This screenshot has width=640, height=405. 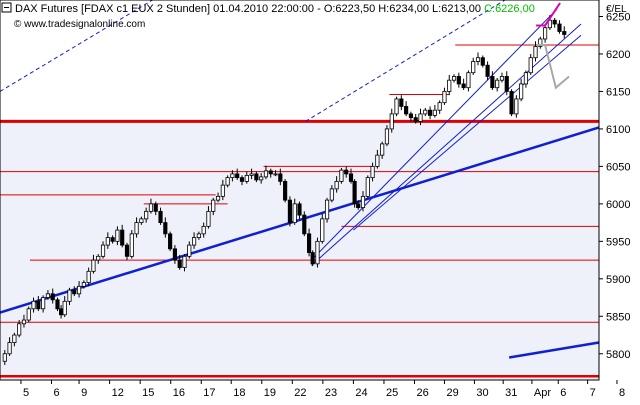 I want to click on y-tick-label: 5900, so click(x=618, y=280).